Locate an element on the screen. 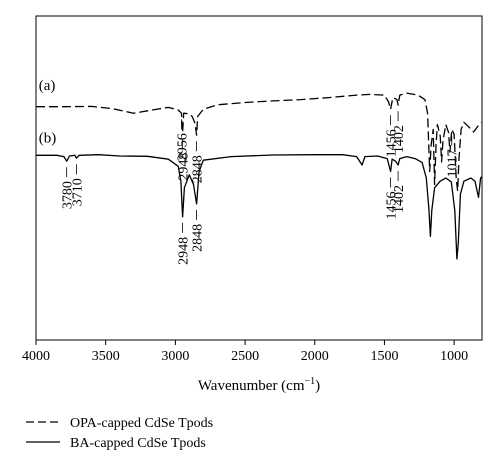 The height and width of the screenshot is (471, 500). x-tick-label: 2500 is located at coordinates (245, 356).